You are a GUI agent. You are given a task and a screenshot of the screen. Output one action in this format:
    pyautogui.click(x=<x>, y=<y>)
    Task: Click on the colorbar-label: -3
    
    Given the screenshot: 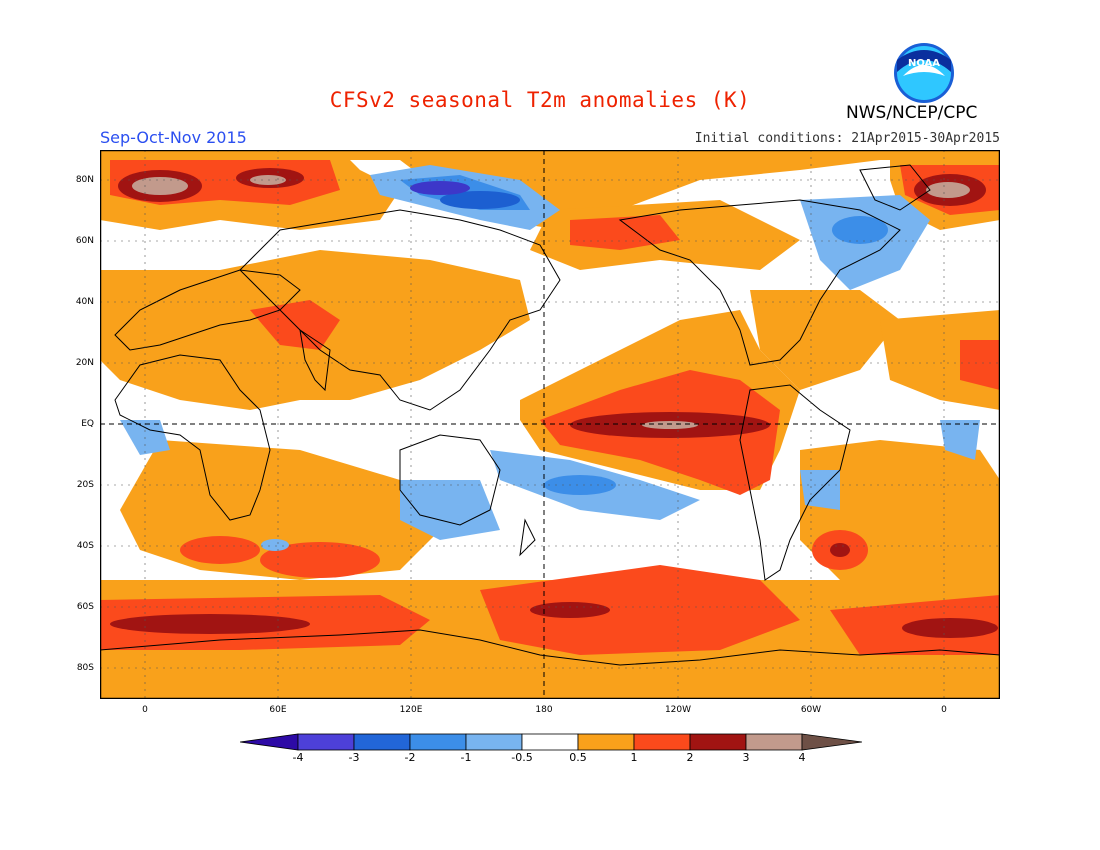 What is the action you would take?
    pyautogui.click(x=354, y=757)
    